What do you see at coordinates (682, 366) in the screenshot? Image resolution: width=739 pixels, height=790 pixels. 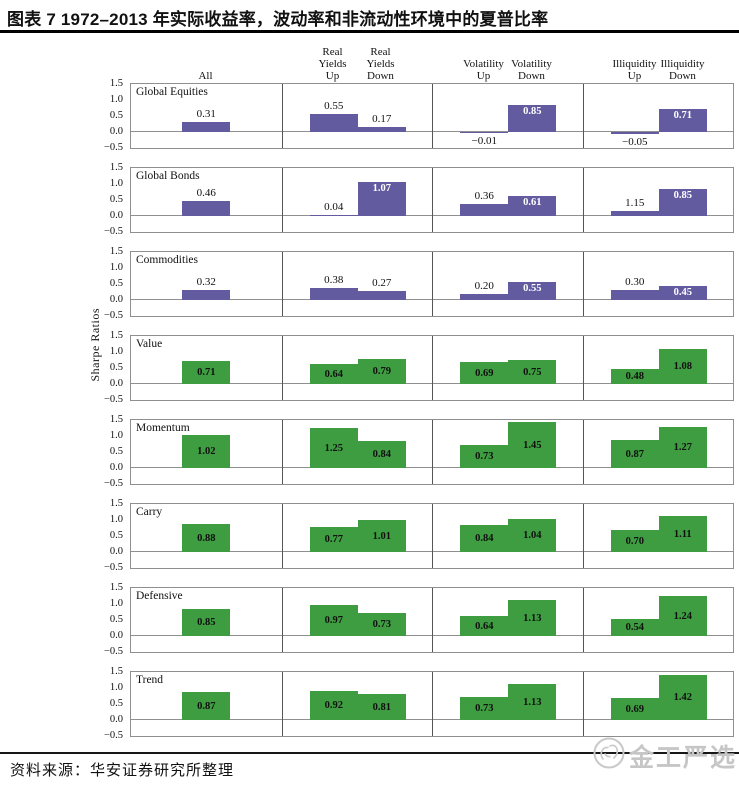 I see `bar: 1.08` at bounding box center [682, 366].